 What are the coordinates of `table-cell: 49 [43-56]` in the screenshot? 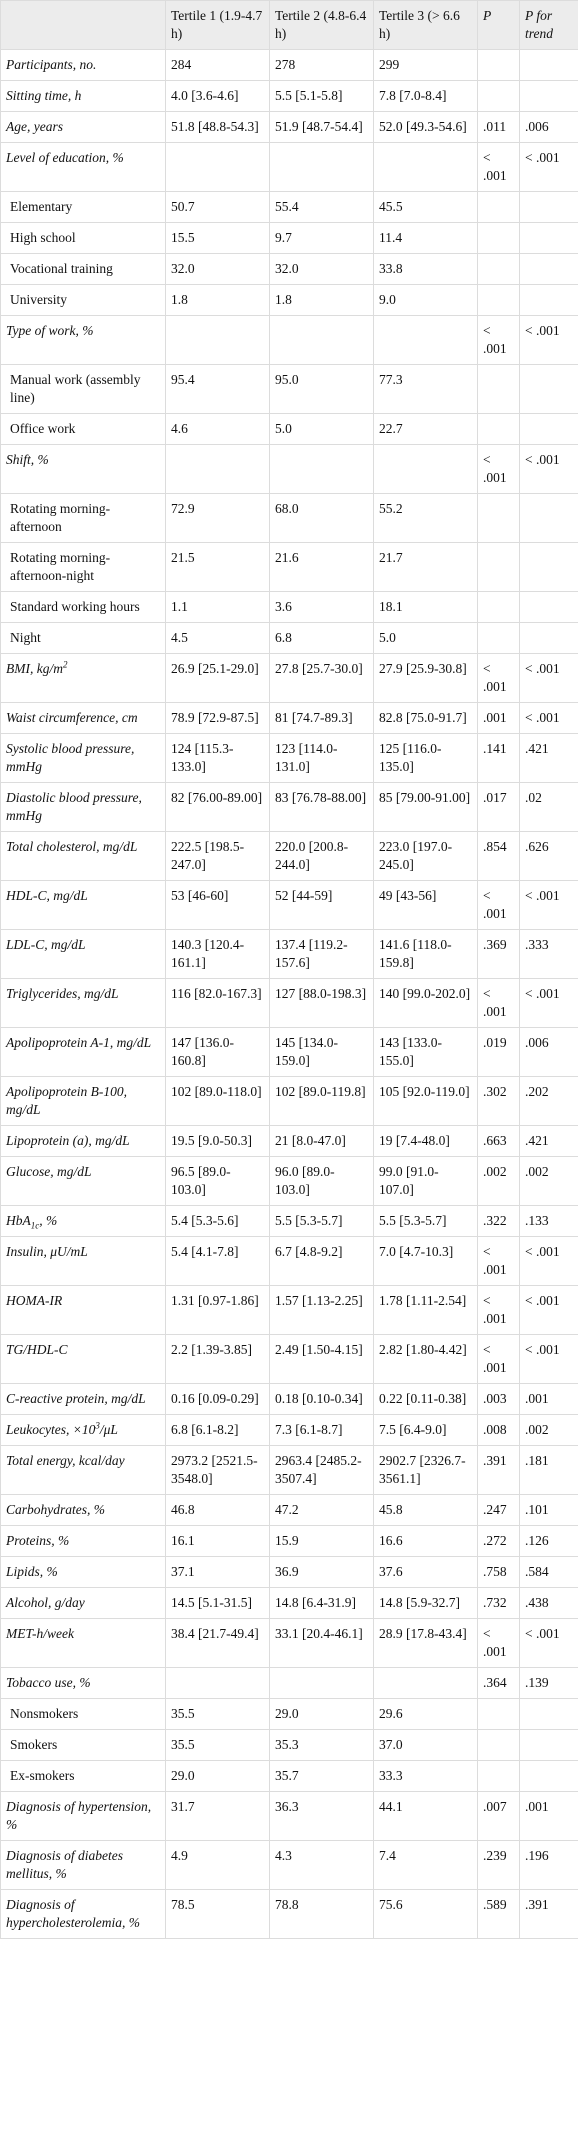 It's located at (425, 905).